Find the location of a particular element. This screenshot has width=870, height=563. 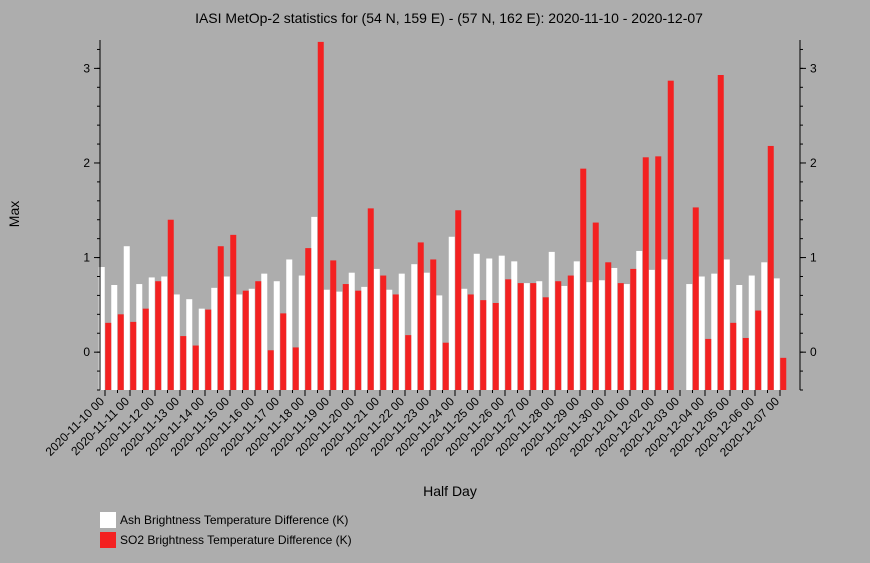

y-tick-label-right: 3 is located at coordinates (813, 68).